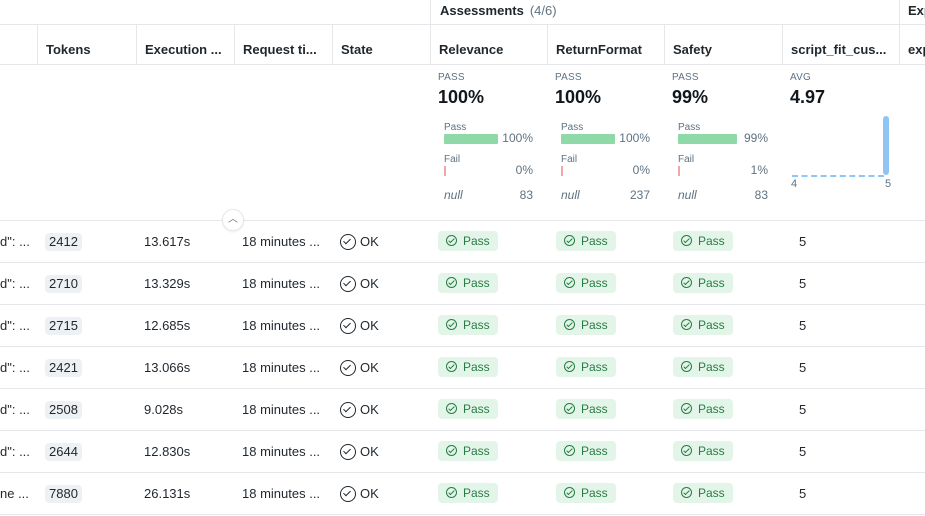 The width and height of the screenshot is (925, 516). Describe the element at coordinates (369, 241) in the screenshot. I see `state-label: OK` at that location.